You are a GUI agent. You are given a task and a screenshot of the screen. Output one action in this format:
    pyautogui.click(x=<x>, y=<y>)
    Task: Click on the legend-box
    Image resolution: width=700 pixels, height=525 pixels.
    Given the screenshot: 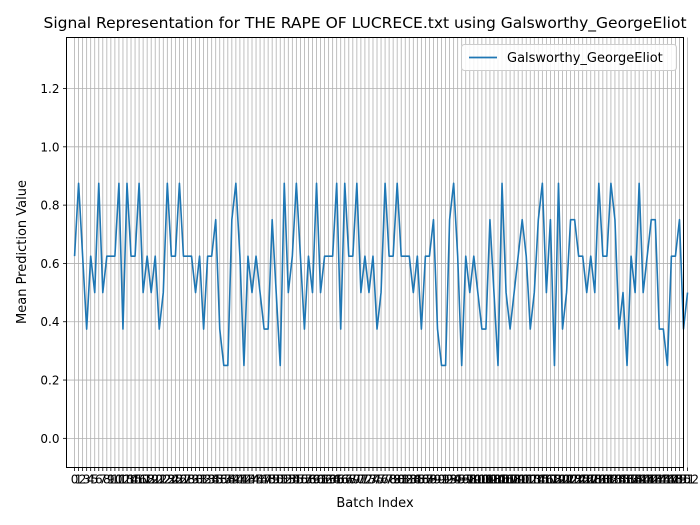 What is the action you would take?
    pyautogui.click(x=569, y=57)
    